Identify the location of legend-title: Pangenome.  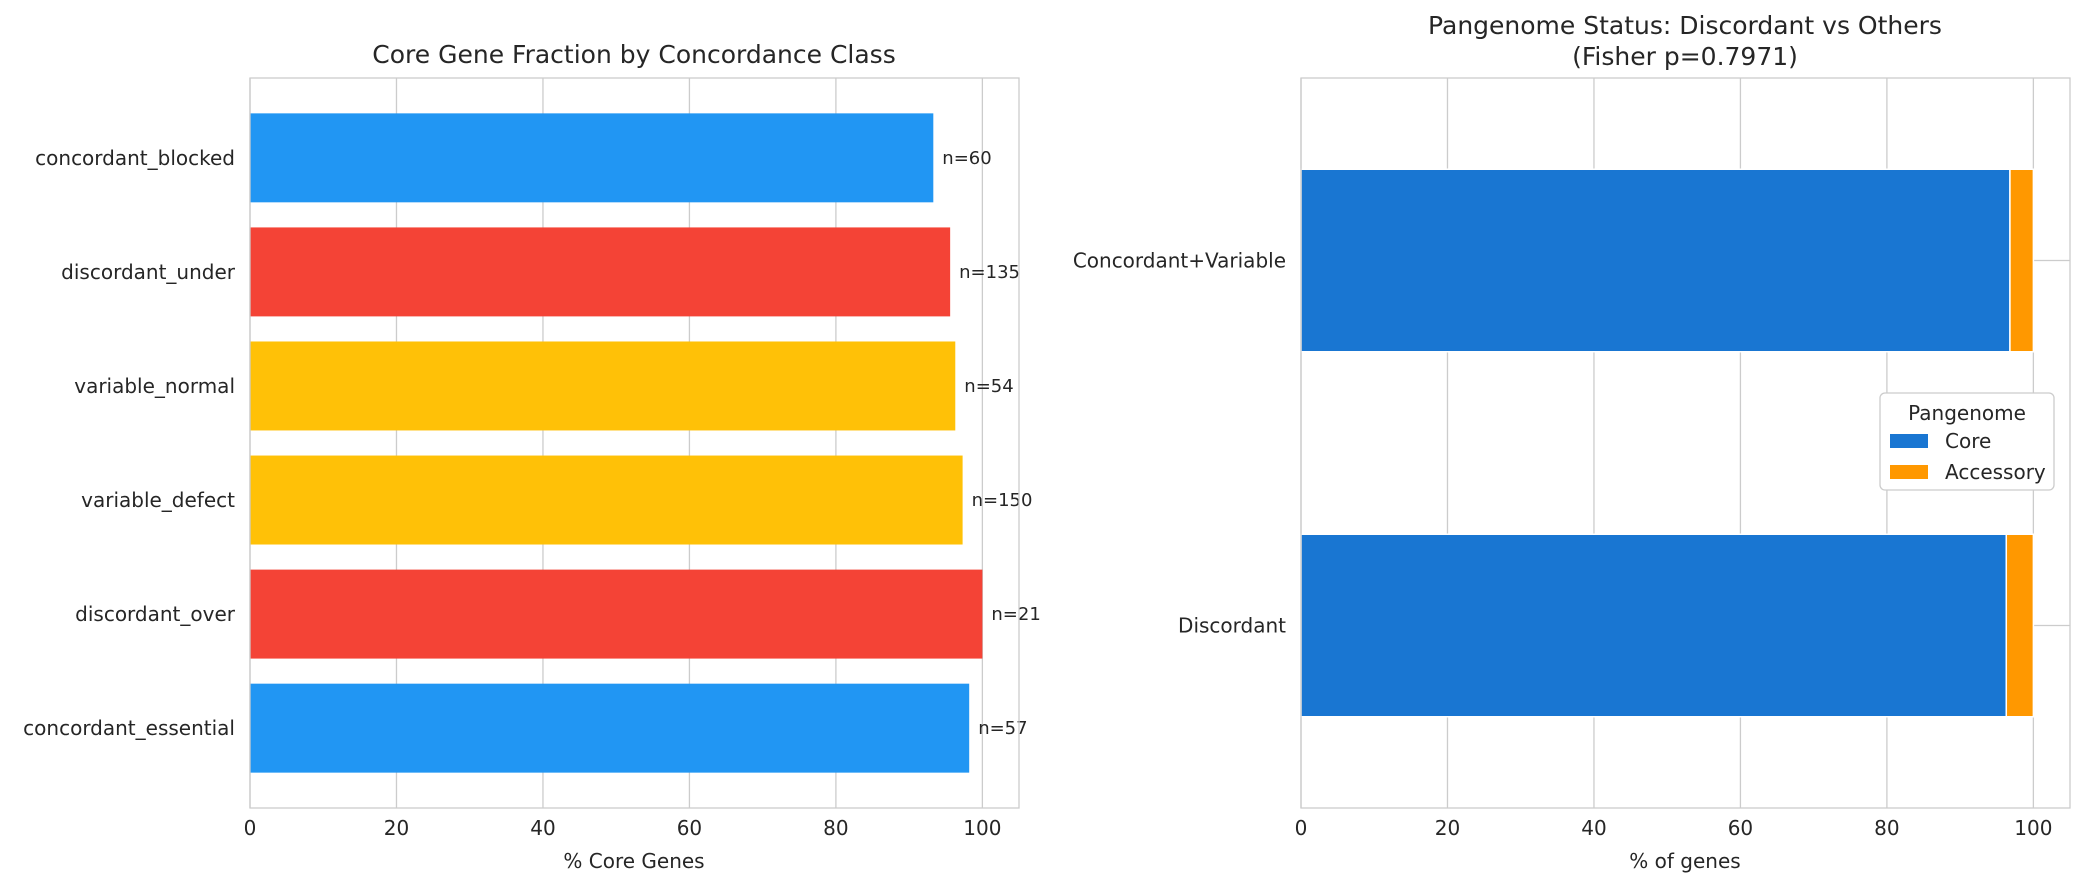
(1967, 413).